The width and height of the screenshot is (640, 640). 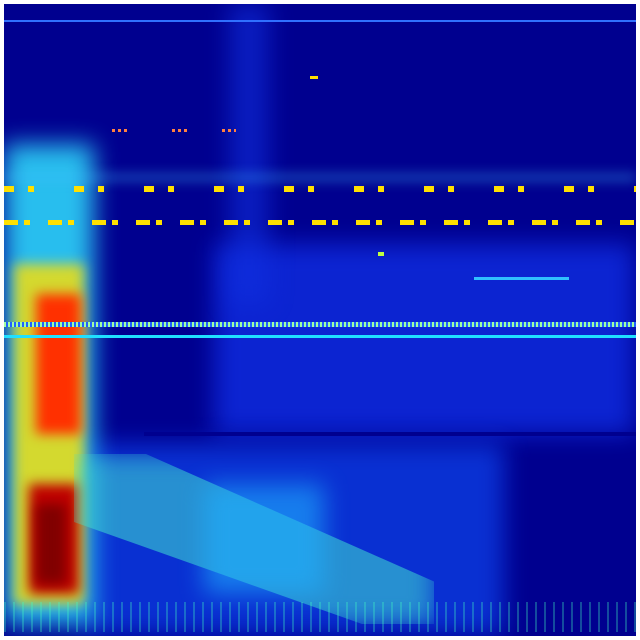 I want to click on lower-cyan-blob, so click(x=264, y=539).